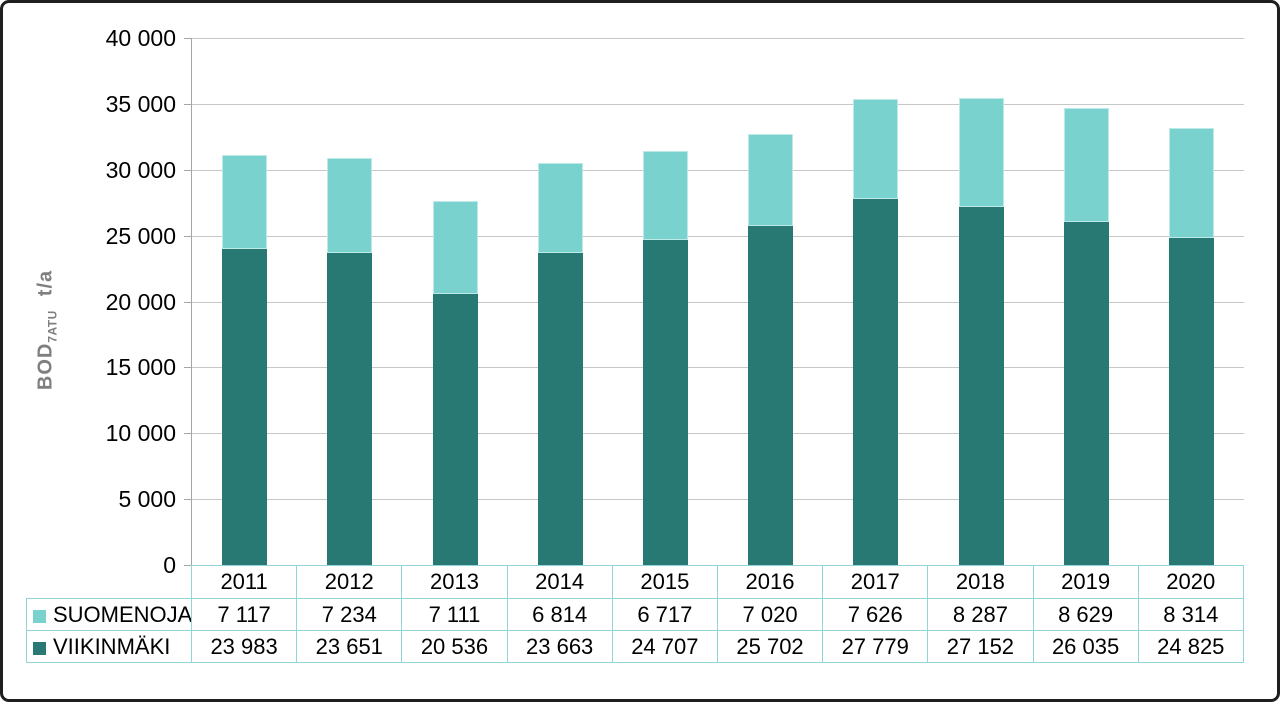 This screenshot has width=1280, height=702. What do you see at coordinates (980, 582) in the screenshot?
I see `year-cell: 2018` at bounding box center [980, 582].